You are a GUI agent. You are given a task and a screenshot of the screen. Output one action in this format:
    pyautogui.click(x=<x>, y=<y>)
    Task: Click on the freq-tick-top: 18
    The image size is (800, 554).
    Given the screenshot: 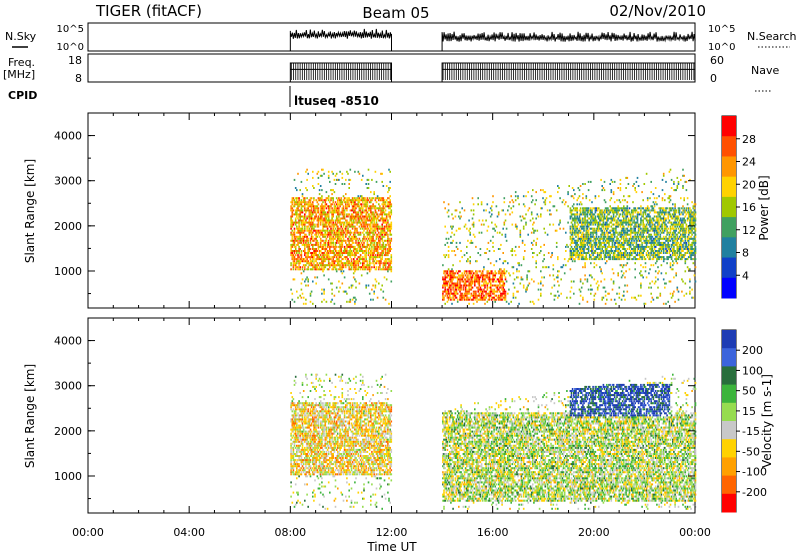 What is the action you would take?
    pyautogui.click(x=75, y=60)
    